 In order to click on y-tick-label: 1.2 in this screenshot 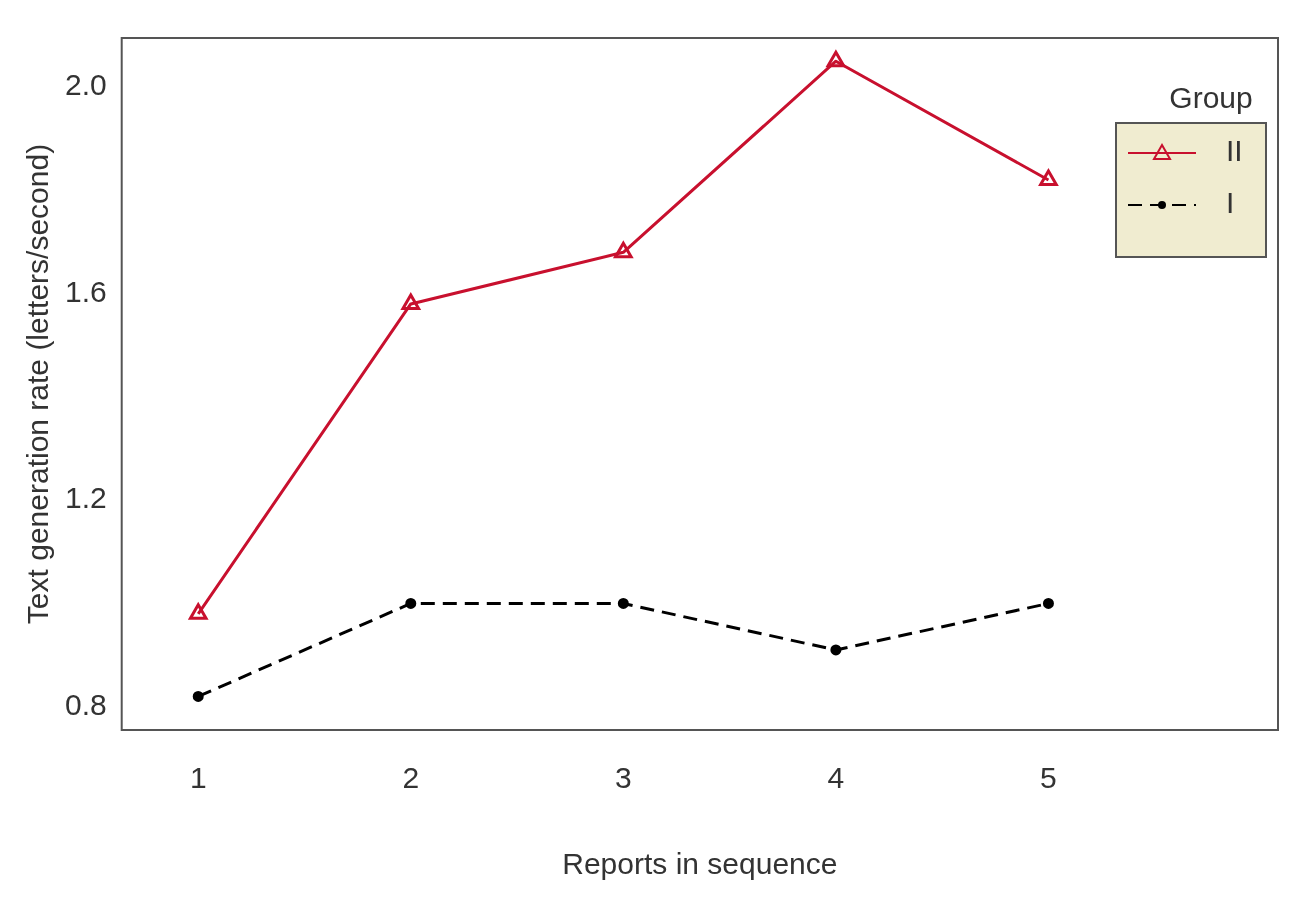, I will do `click(85, 498)`.